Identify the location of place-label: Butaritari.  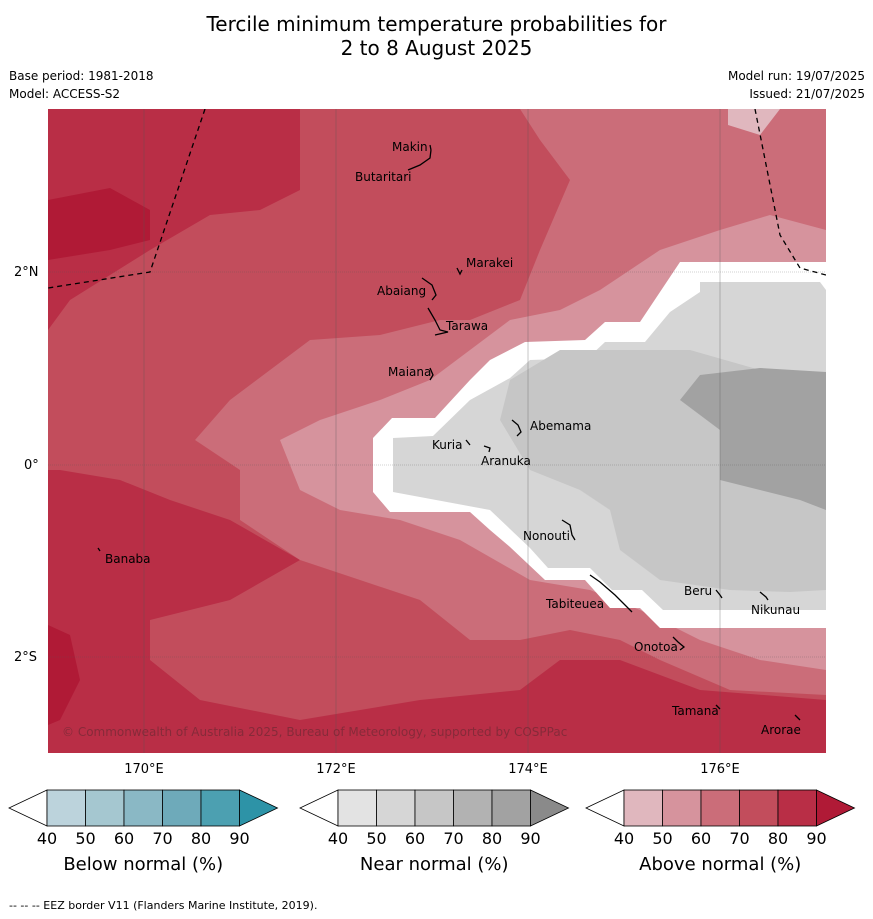
(383, 177).